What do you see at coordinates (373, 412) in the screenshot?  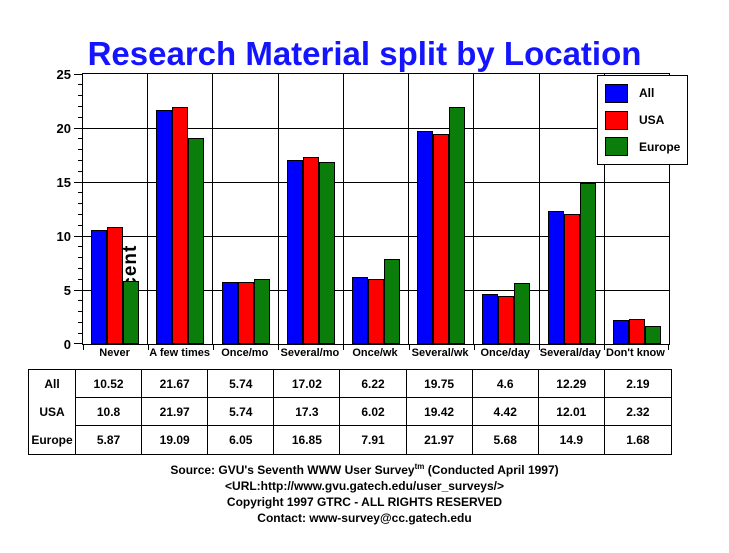 I see `table-cell-r2-c5: 6.02` at bounding box center [373, 412].